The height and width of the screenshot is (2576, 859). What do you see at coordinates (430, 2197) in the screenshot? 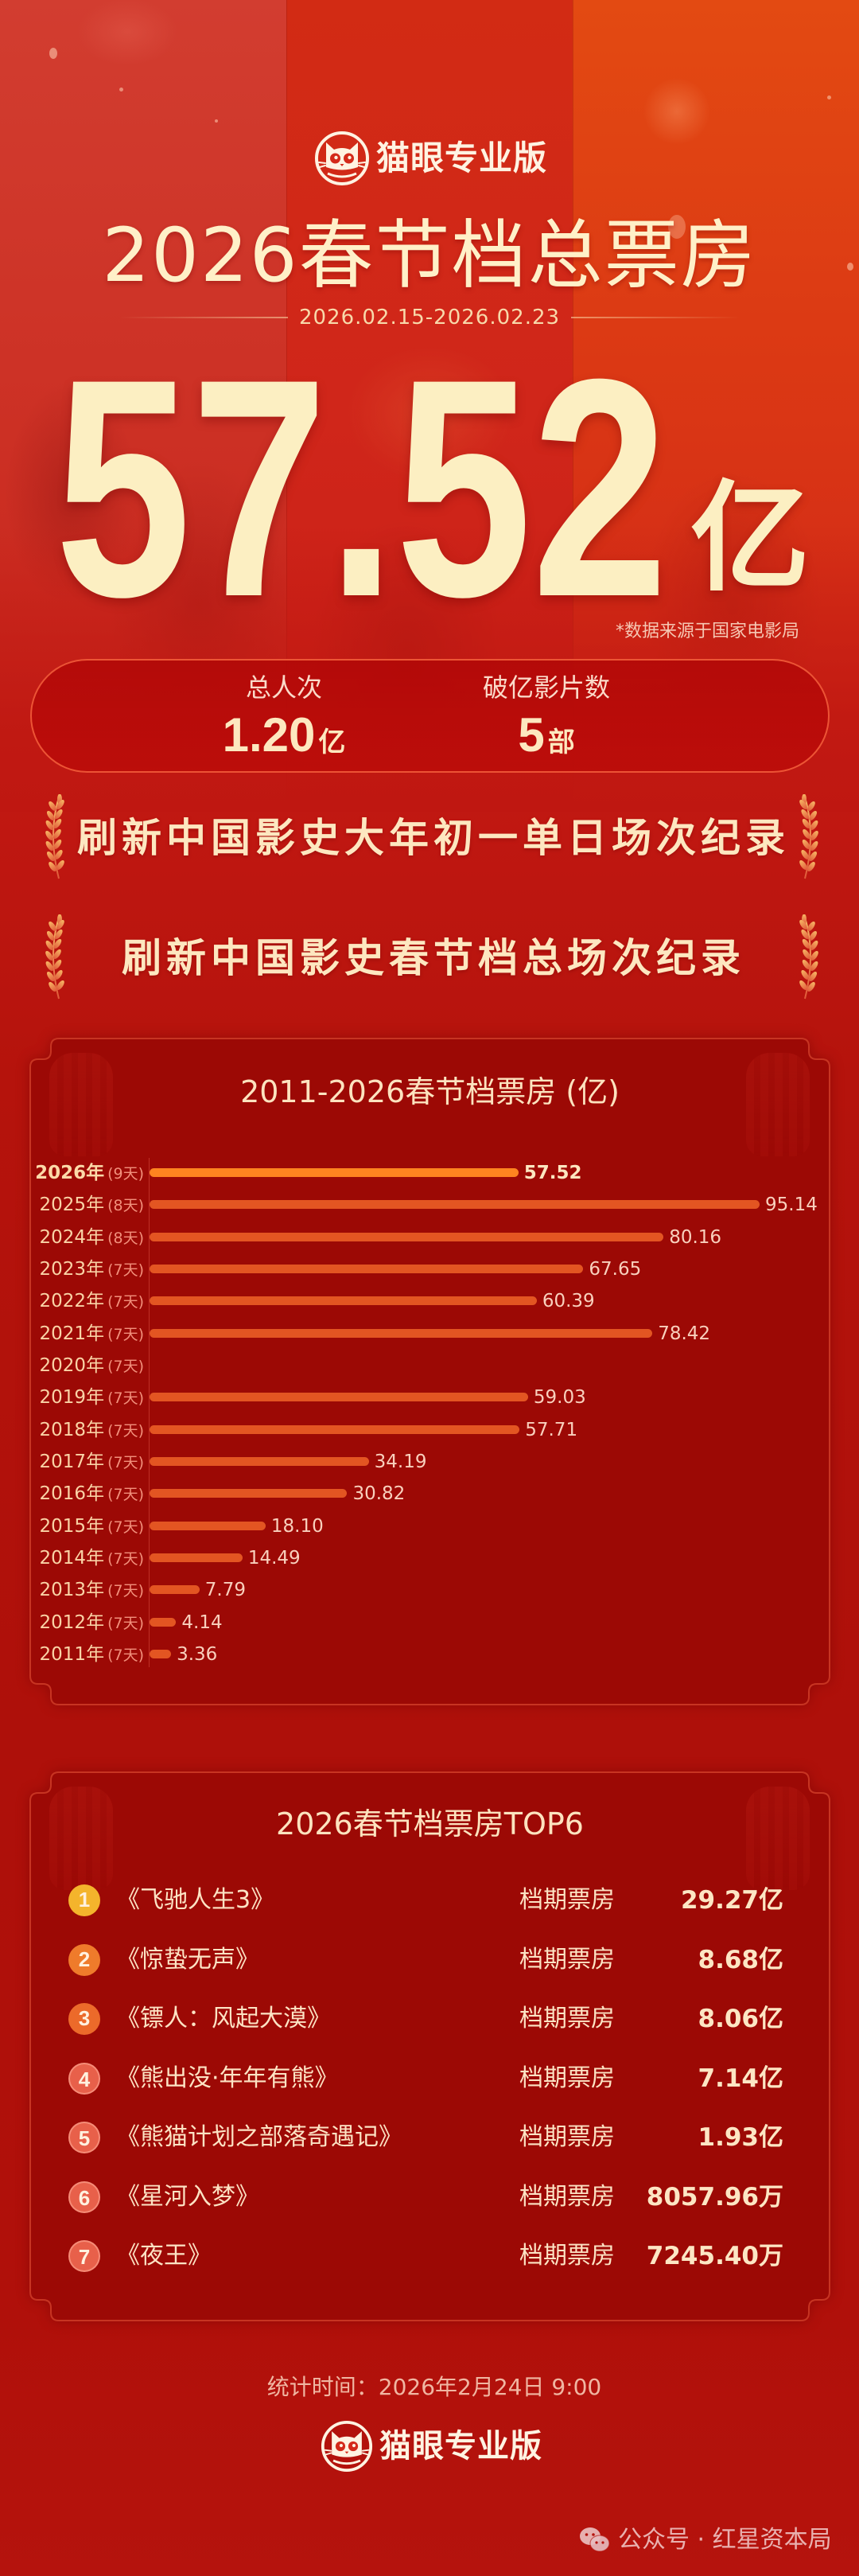
I see `list-item: 6 《星河入梦》 档期票房 8057.96万` at bounding box center [430, 2197].